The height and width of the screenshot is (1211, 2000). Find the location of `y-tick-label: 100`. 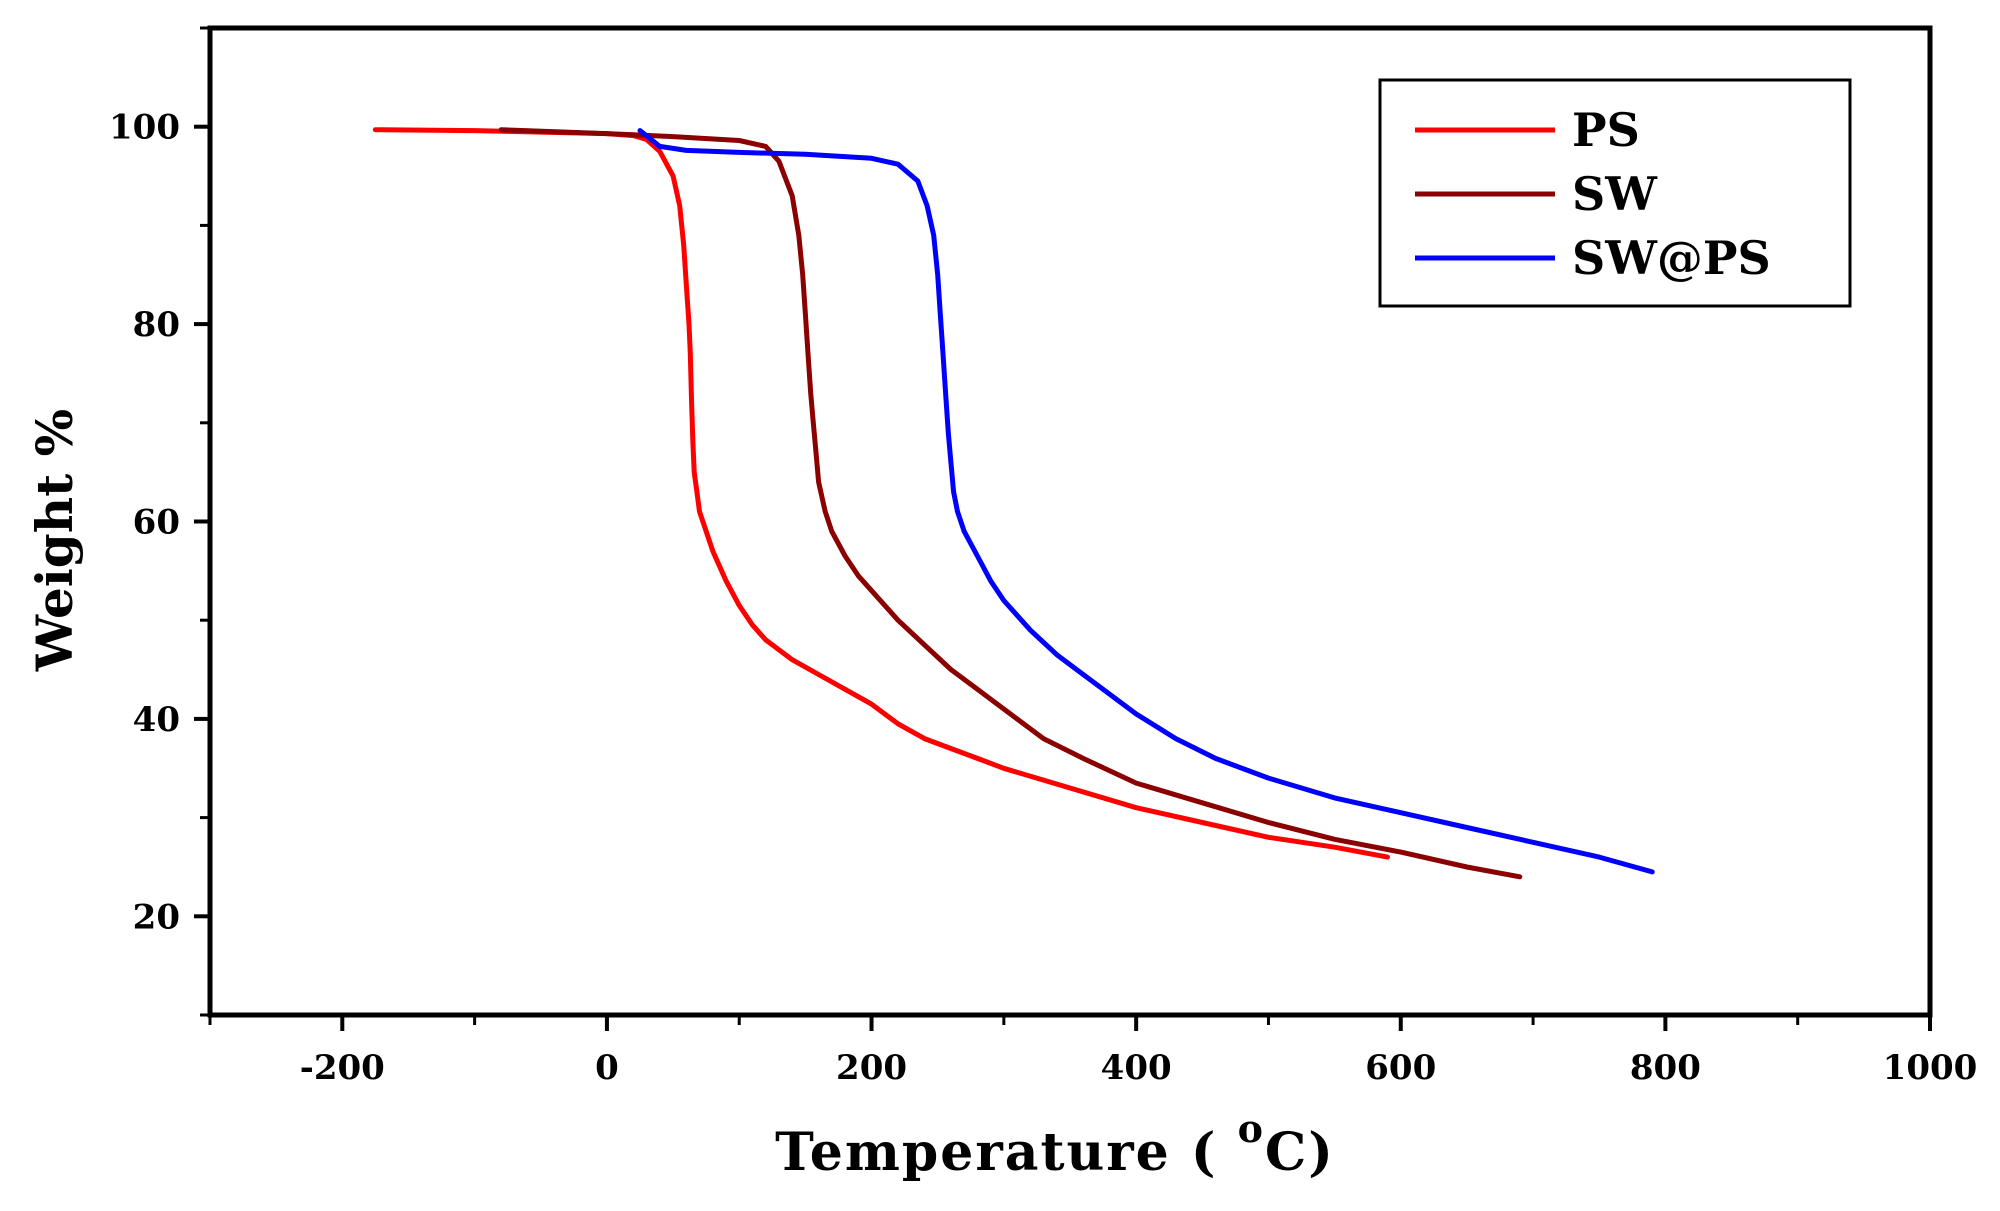

y-tick-label: 100 is located at coordinates (144, 128).